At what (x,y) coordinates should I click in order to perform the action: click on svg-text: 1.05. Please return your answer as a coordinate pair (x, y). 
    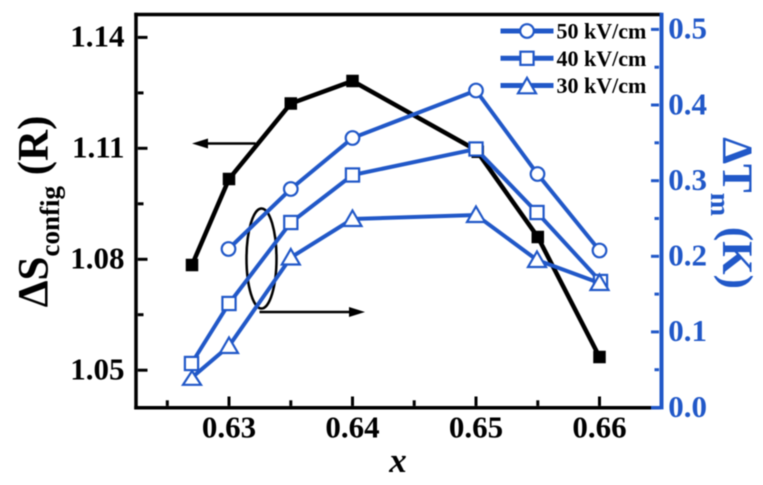
    Looking at the image, I should click on (97, 369).